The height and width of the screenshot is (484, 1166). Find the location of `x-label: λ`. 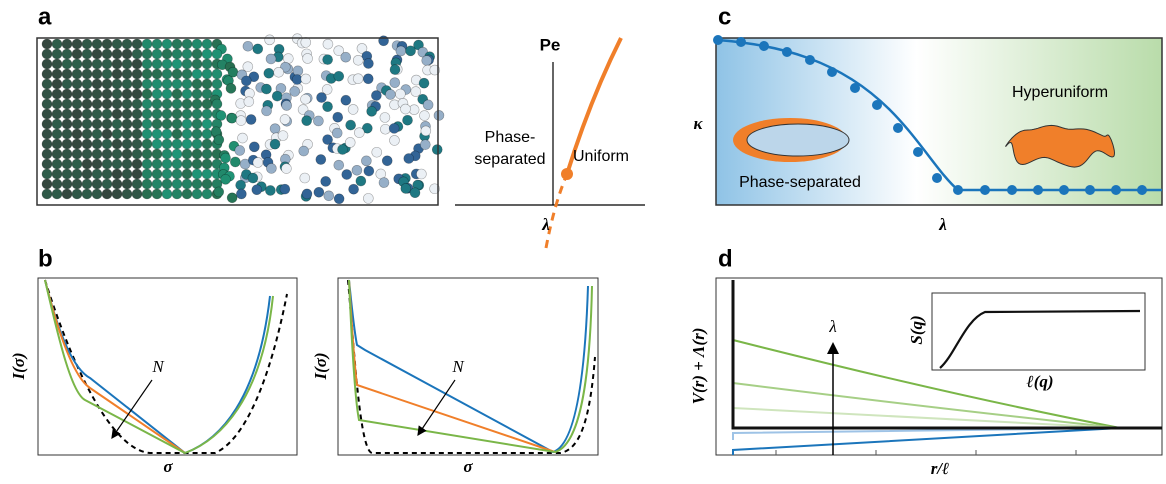

x-label: λ is located at coordinates (545, 224).